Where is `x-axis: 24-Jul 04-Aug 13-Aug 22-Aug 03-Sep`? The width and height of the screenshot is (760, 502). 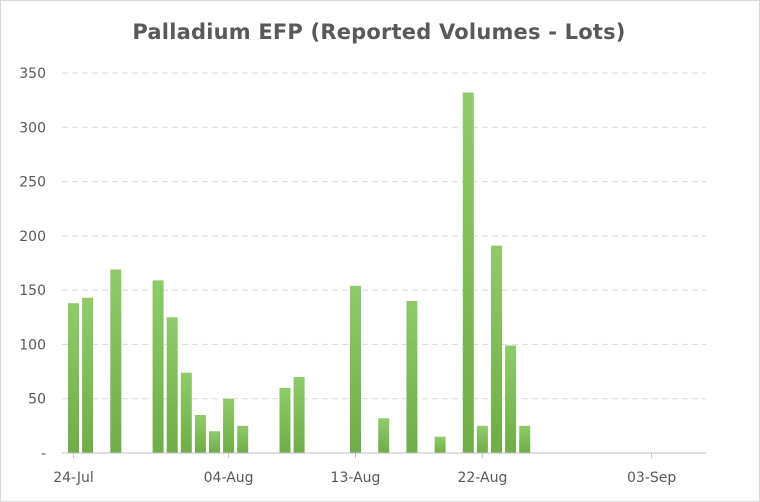 x-axis: 24-Jul 04-Aug 13-Aug 22-Aug 03-Sep is located at coordinates (379, 469).